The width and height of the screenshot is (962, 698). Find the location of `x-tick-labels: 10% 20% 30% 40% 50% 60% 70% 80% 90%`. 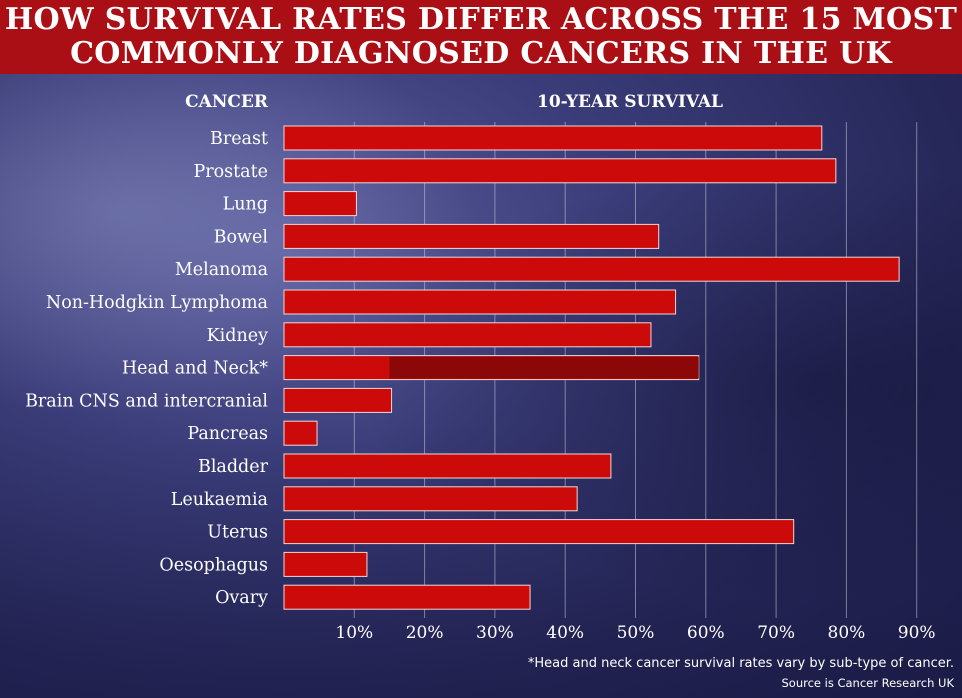

x-tick-labels: 10% 20% 30% 40% 50% 60% 70% 80% 90% is located at coordinates (635, 633).